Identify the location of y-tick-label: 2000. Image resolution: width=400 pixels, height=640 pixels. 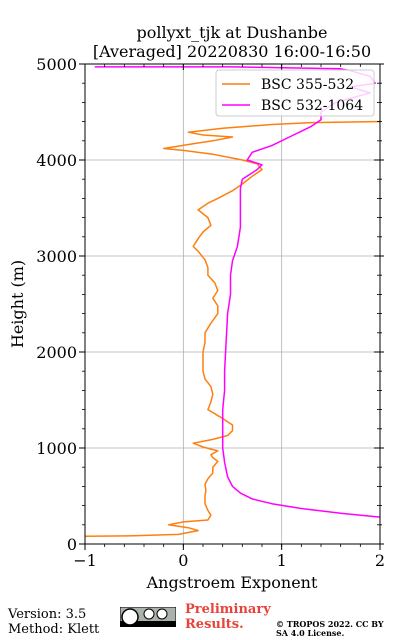
(56, 352).